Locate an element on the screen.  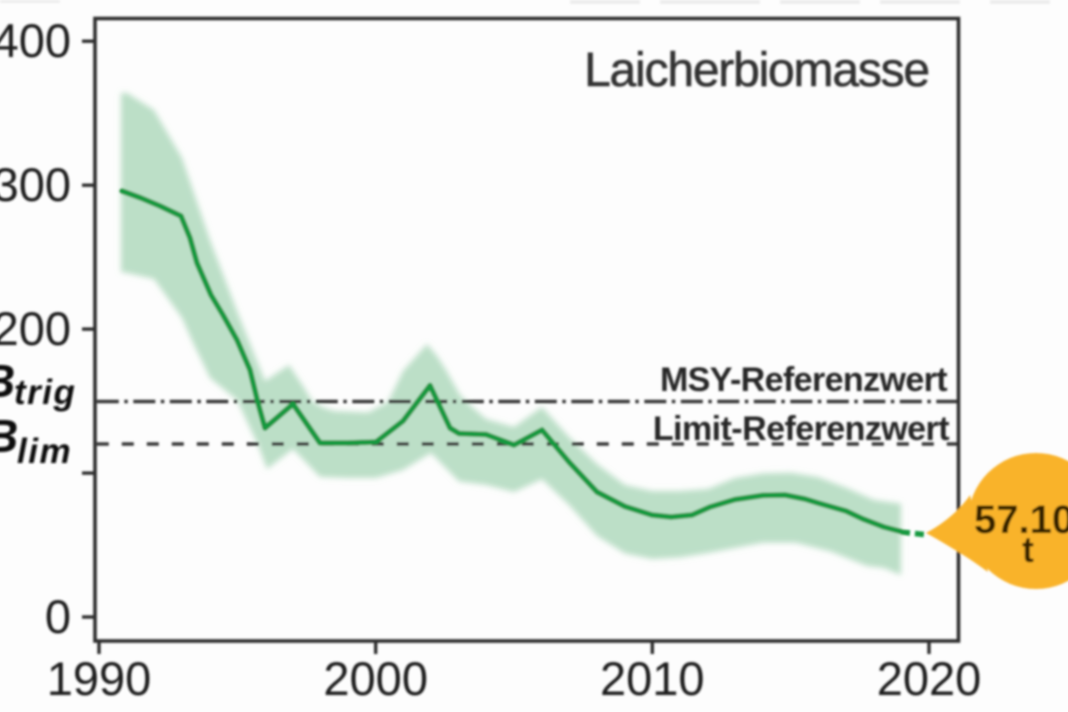
svg-text: 57.100 is located at coordinates (1021, 520).